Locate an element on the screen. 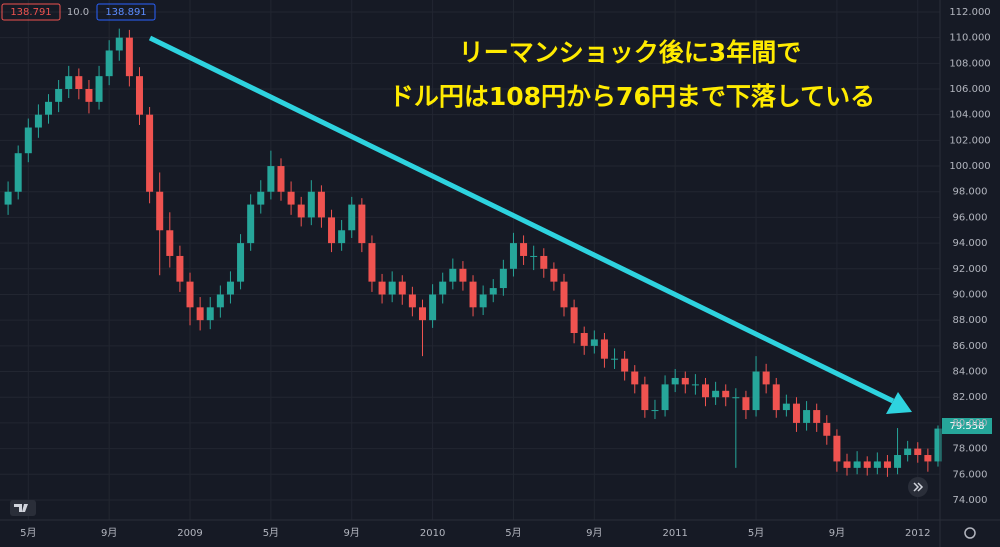 The height and width of the screenshot is (547, 1000). y-tick-label: 90.000 is located at coordinates (970, 294).